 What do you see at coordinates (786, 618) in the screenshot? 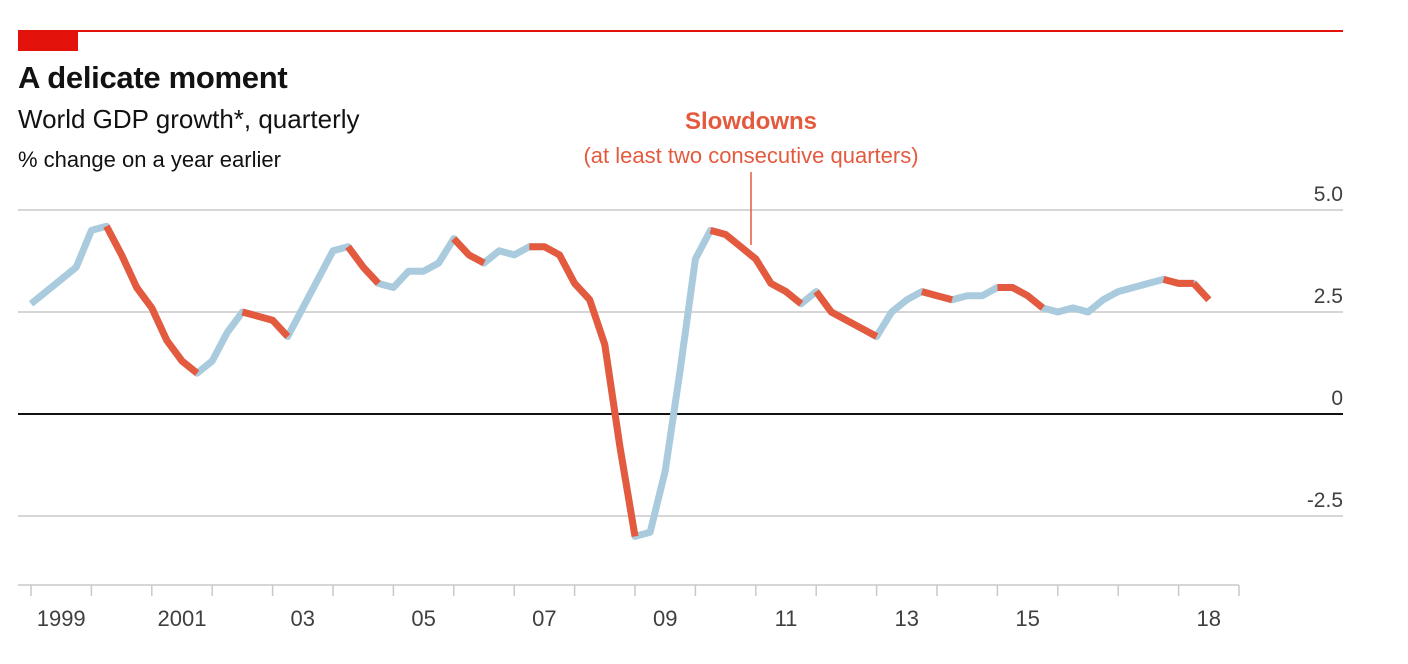
I see `x-tick-label: 11` at bounding box center [786, 618].